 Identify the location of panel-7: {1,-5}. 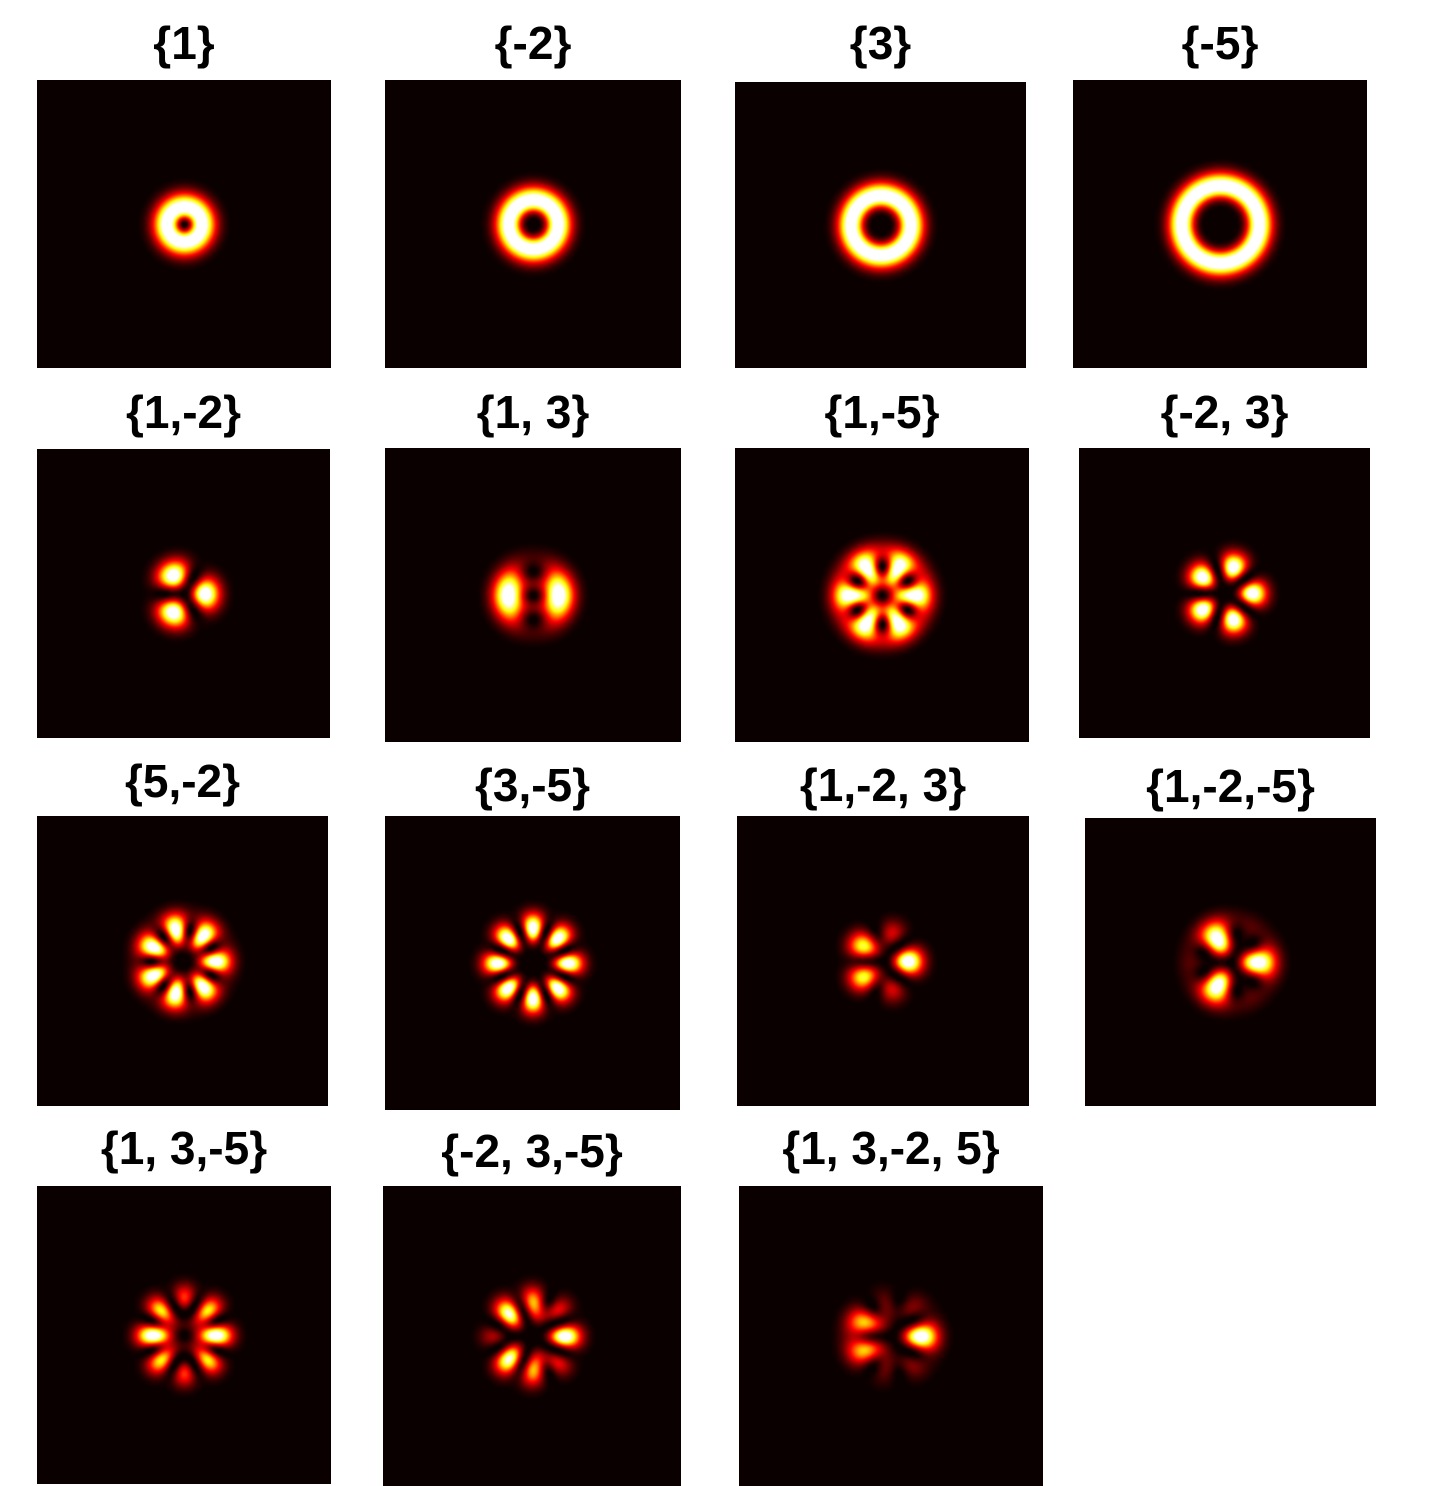
(882, 564).